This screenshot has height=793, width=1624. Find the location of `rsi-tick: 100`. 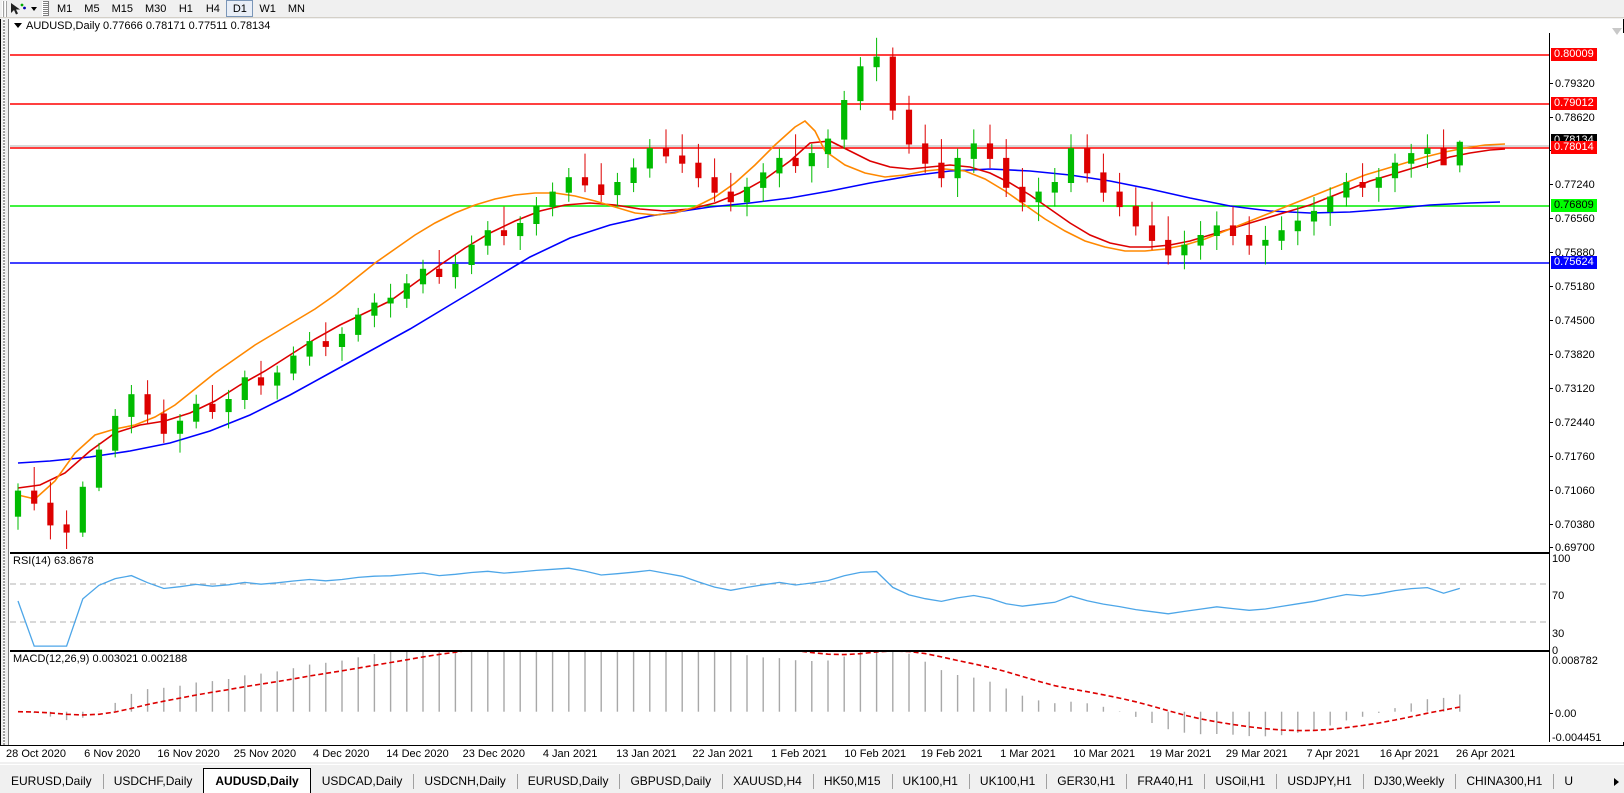

rsi-tick: 100 is located at coordinates (1561, 559).